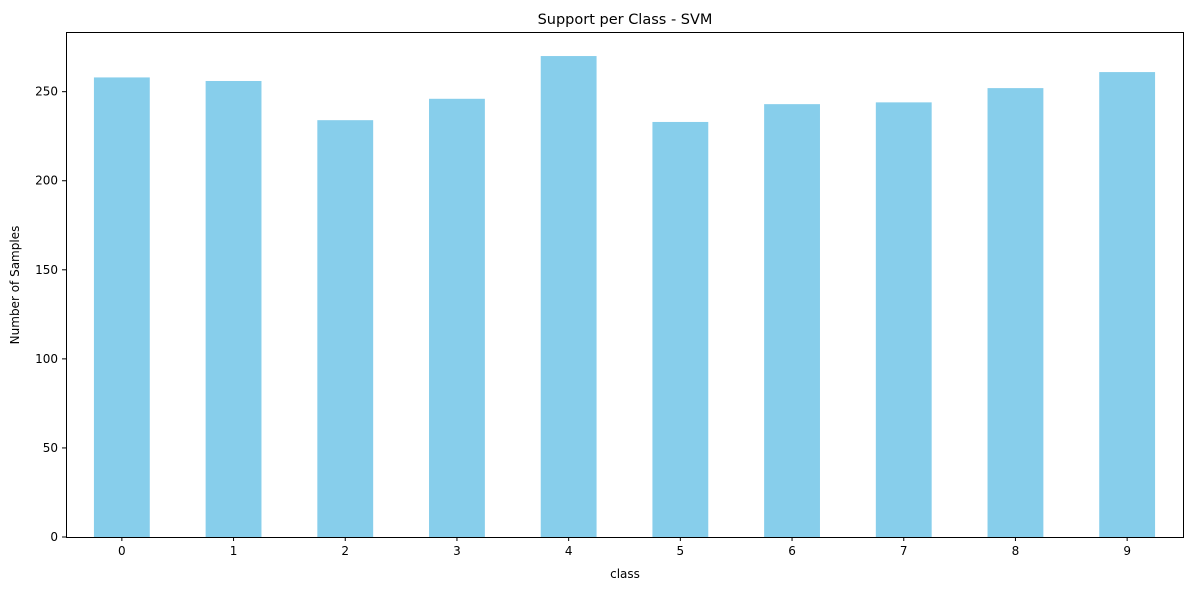 The height and width of the screenshot is (590, 1189). Describe the element at coordinates (50, 448) in the screenshot. I see `y-tick-label: 50` at that location.